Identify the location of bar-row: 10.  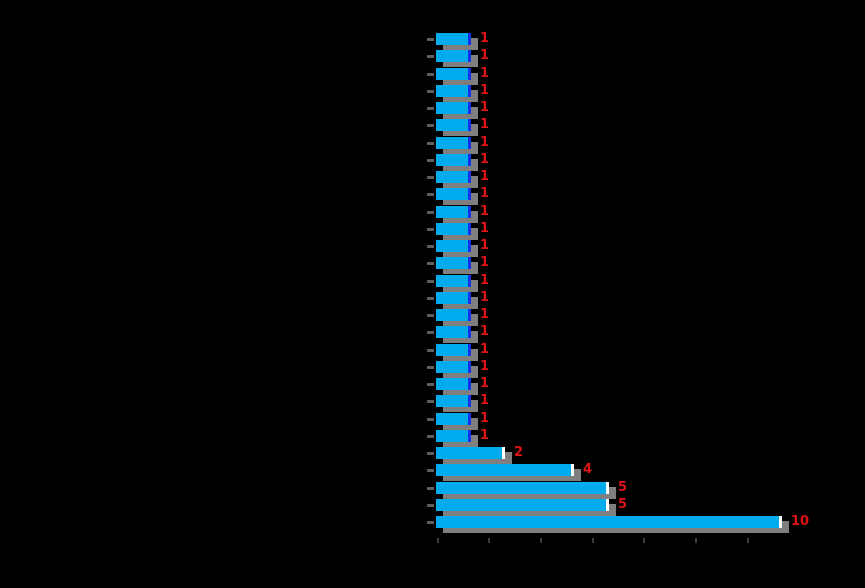
(639, 524).